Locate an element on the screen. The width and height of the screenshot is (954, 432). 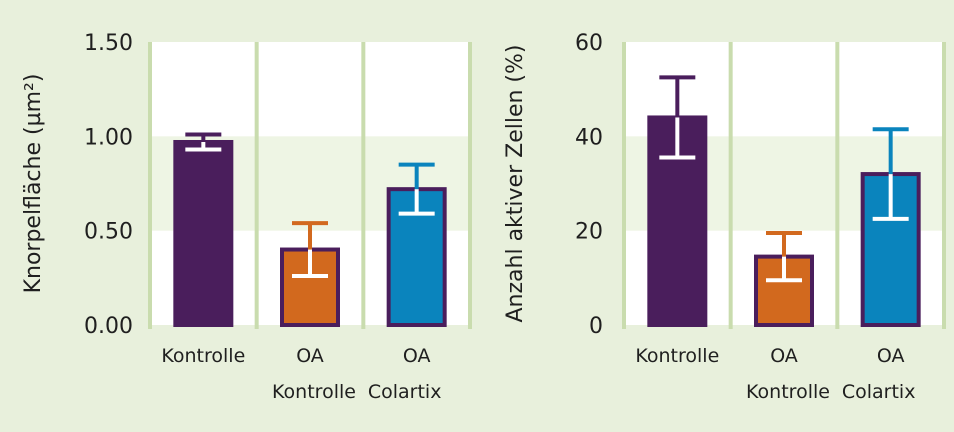
y-tick-label: 1.00 is located at coordinates (108, 137).